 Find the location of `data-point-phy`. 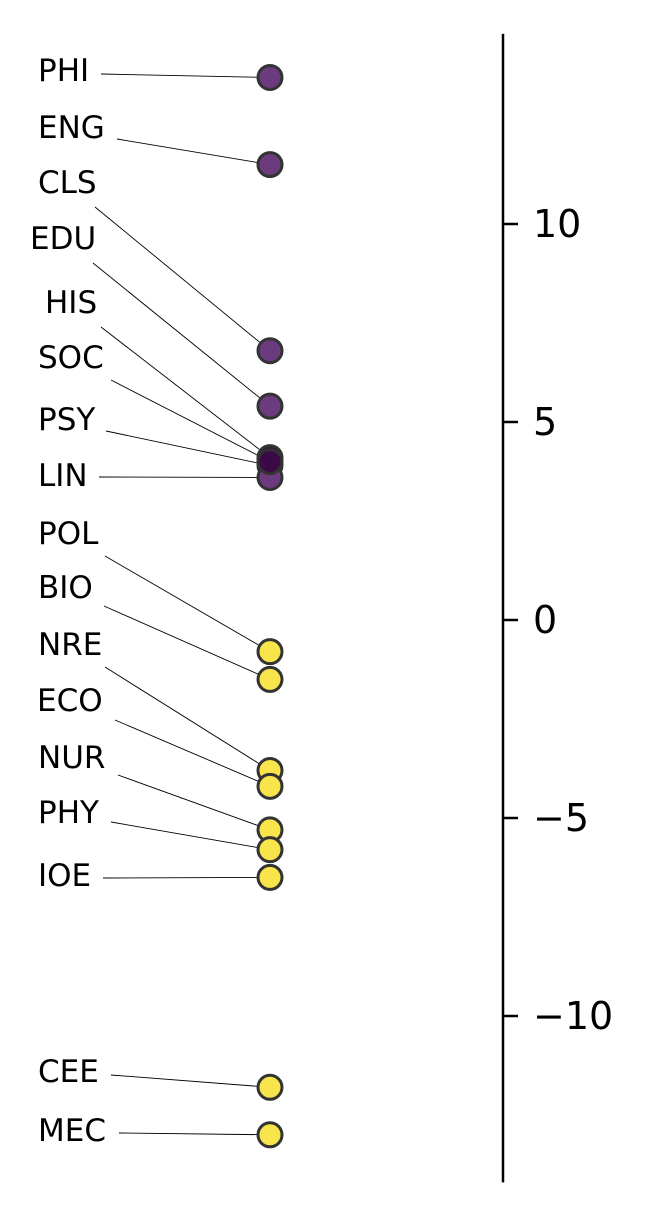

data-point-phy is located at coordinates (270, 850).